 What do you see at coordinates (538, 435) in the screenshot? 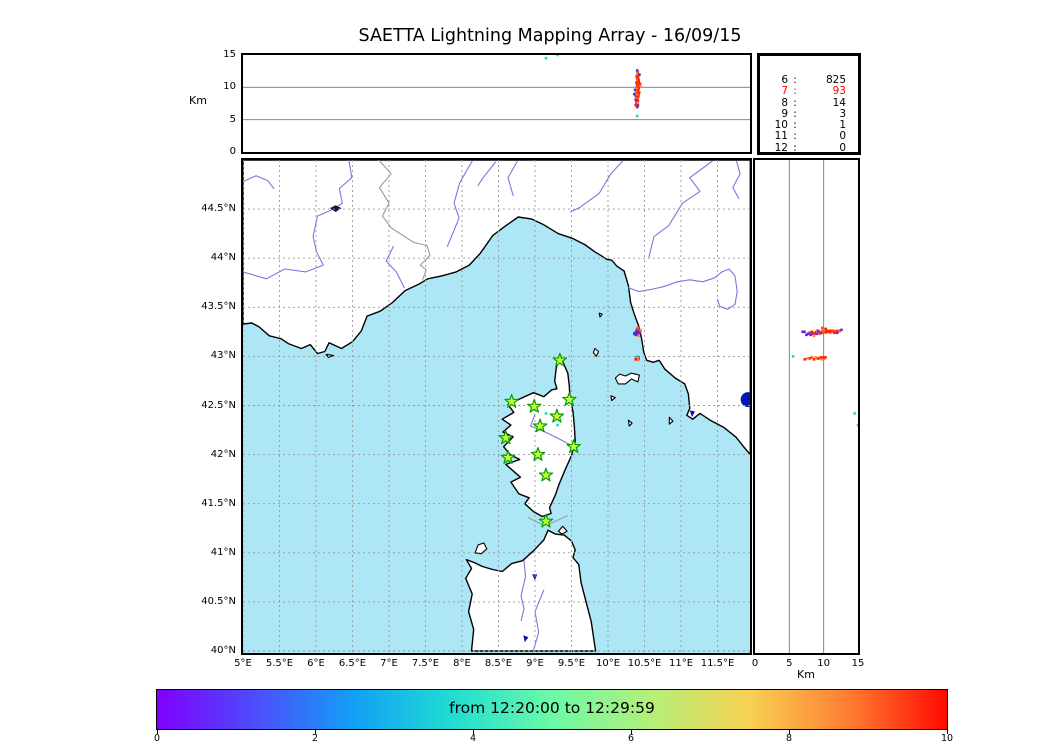
I see `island-corsica` at bounding box center [538, 435].